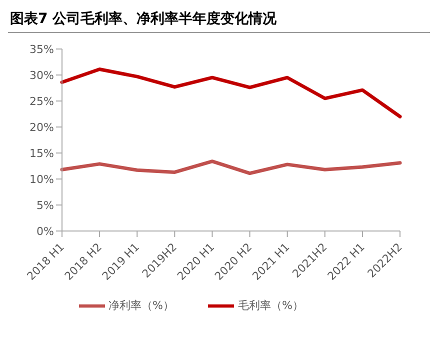  Describe the element at coordinates (42, 127) in the screenshot. I see `y-tick-label: 20%` at that location.